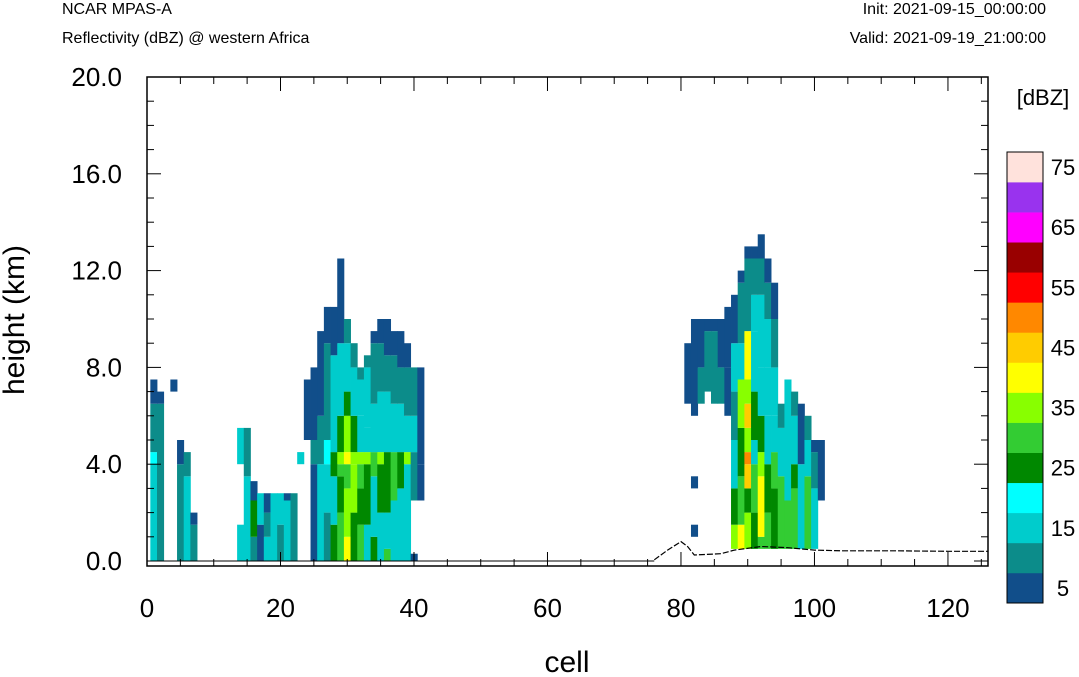 This screenshot has height=677, width=1079. I want to click on y-tick-label: 4.0, so click(104, 464).